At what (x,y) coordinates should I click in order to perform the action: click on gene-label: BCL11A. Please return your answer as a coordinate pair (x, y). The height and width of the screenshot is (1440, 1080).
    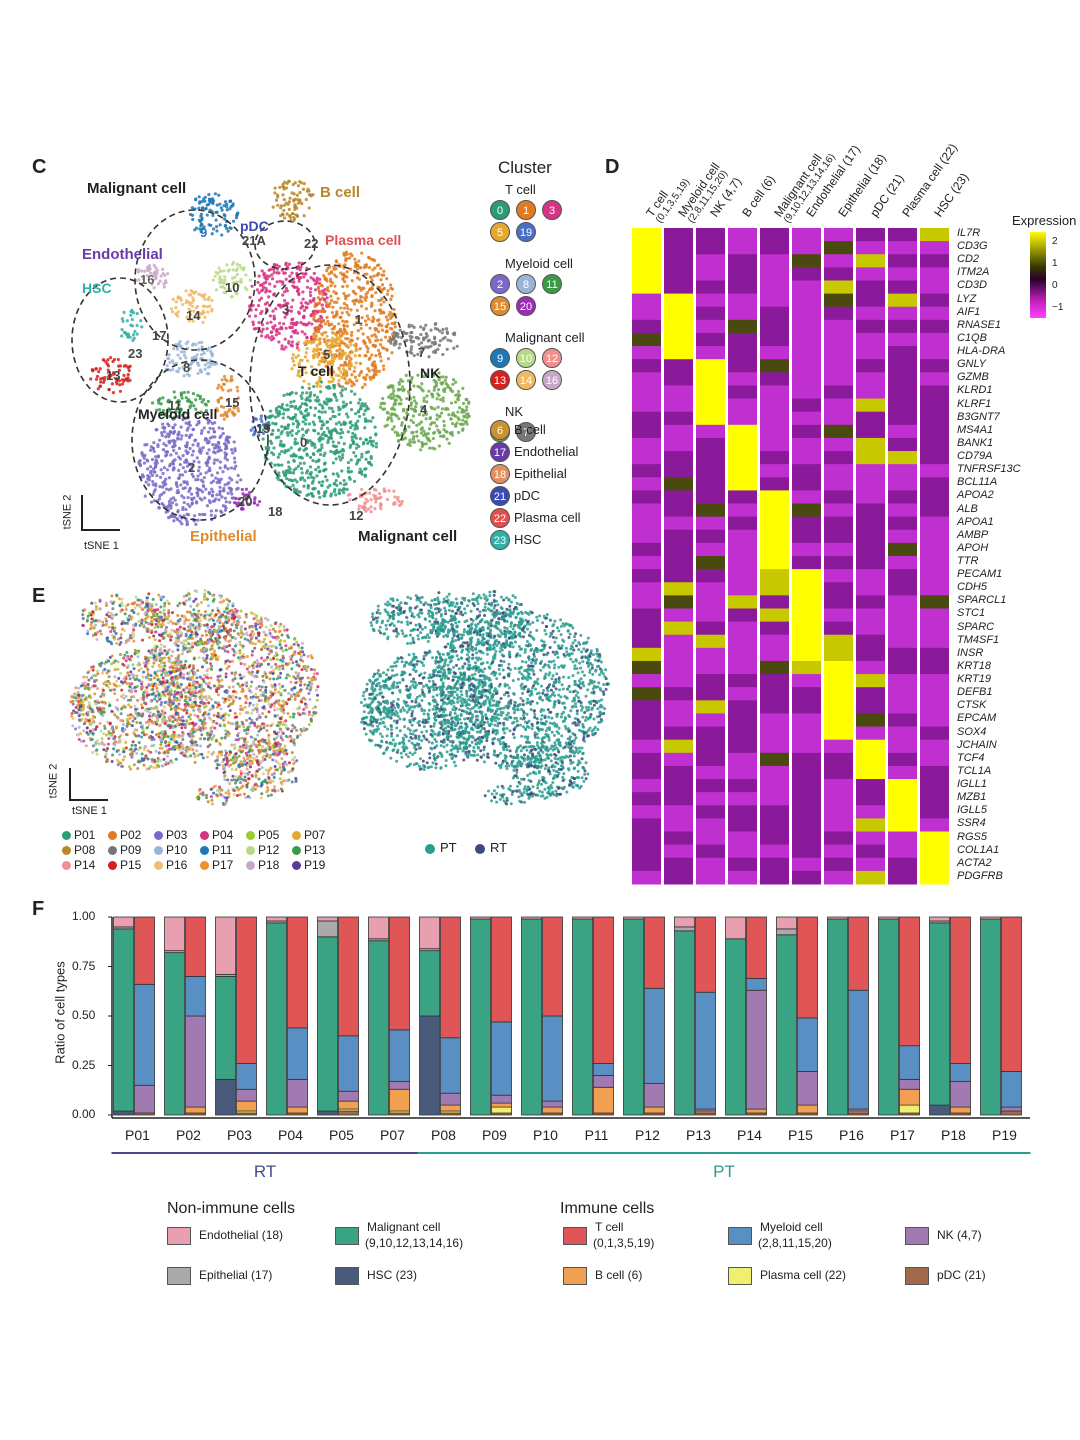
    Looking at the image, I should click on (977, 482).